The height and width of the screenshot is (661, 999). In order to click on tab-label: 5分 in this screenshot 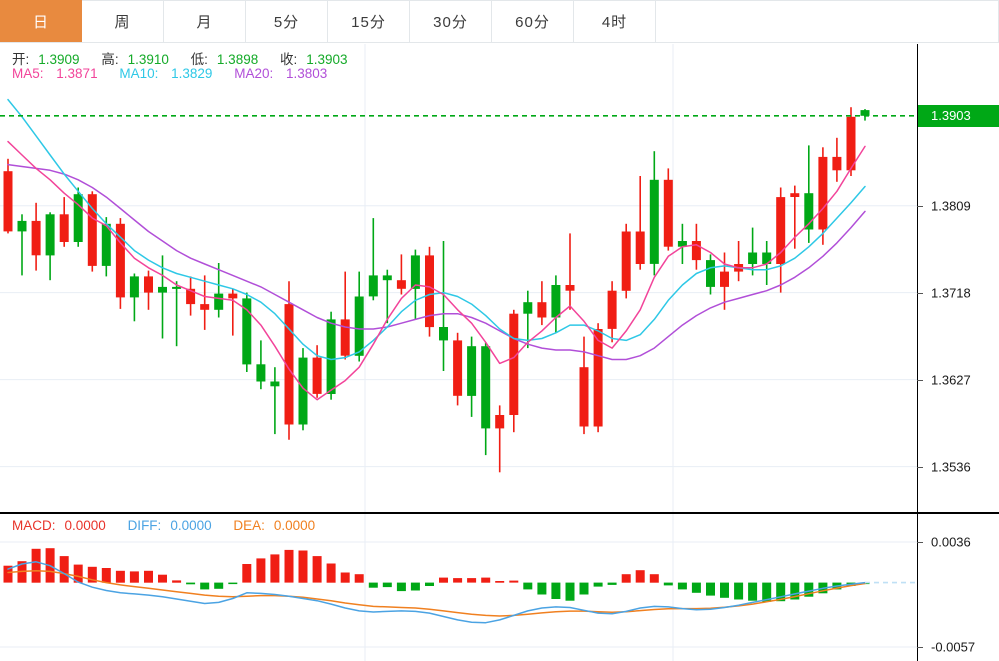, I will do `click(286, 22)`.